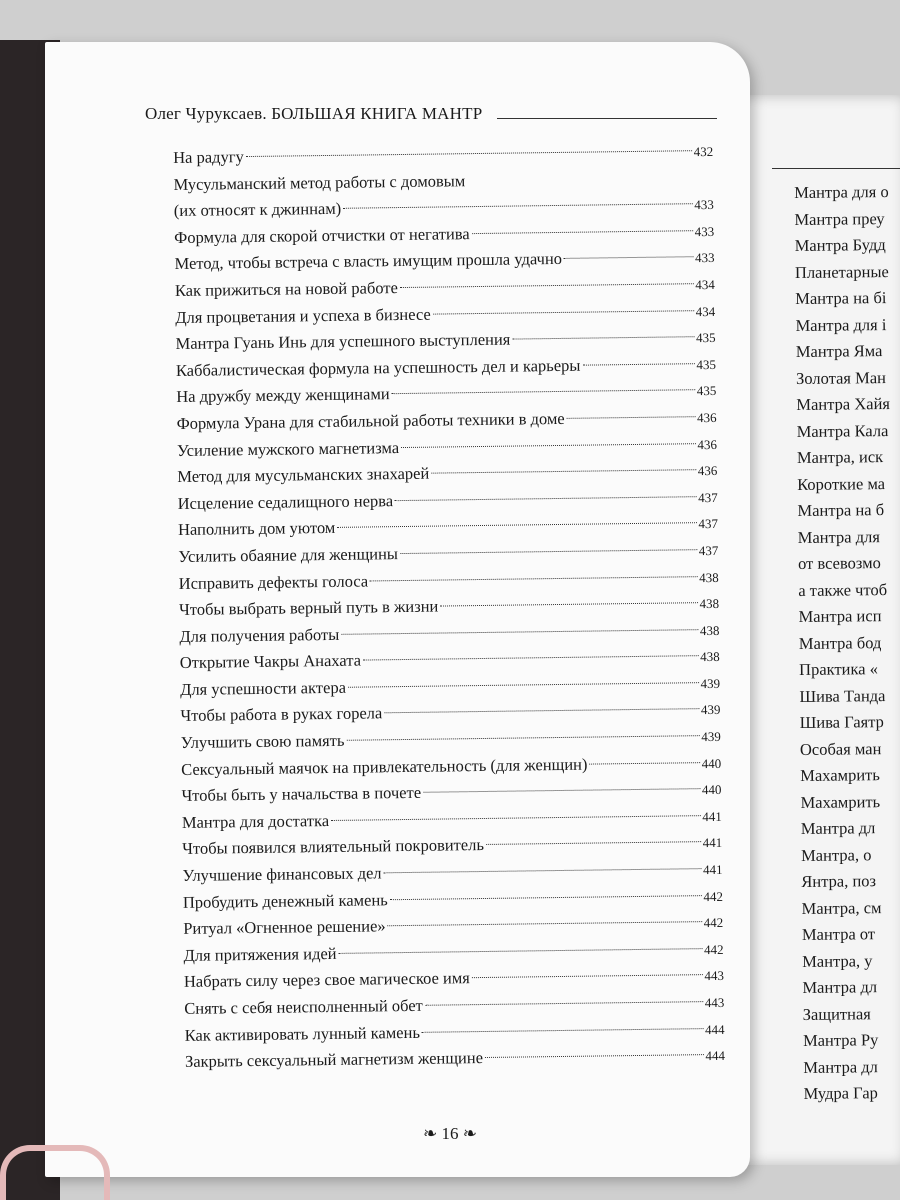 The image size is (900, 1200). I want to click on toc-entry: Мантра на б, so click(841, 510).